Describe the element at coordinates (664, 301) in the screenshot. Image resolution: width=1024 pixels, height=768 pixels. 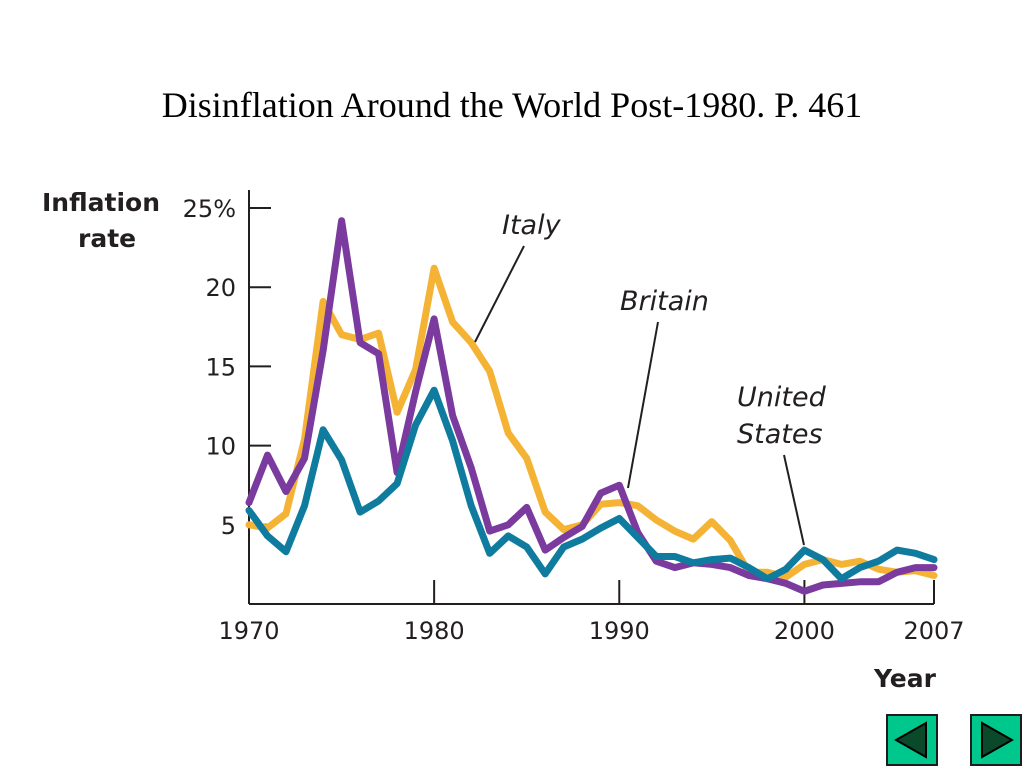
I see `series-label-britain: Britain` at that location.